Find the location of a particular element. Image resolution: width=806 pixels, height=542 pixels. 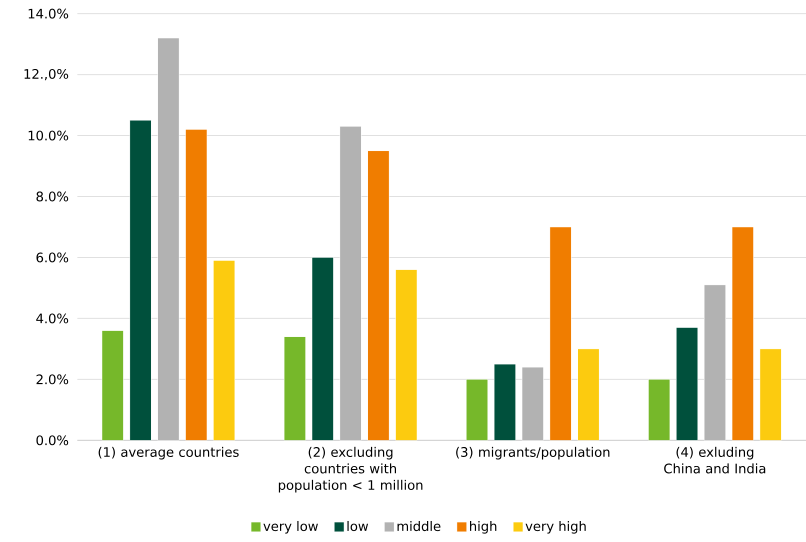

y-tick-label: 2.0% is located at coordinates (52, 379).